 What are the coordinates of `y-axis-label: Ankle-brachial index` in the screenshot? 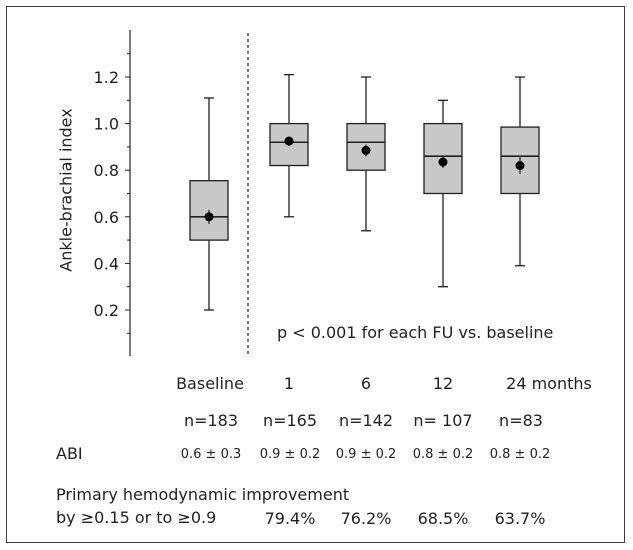 It's located at (66, 190).